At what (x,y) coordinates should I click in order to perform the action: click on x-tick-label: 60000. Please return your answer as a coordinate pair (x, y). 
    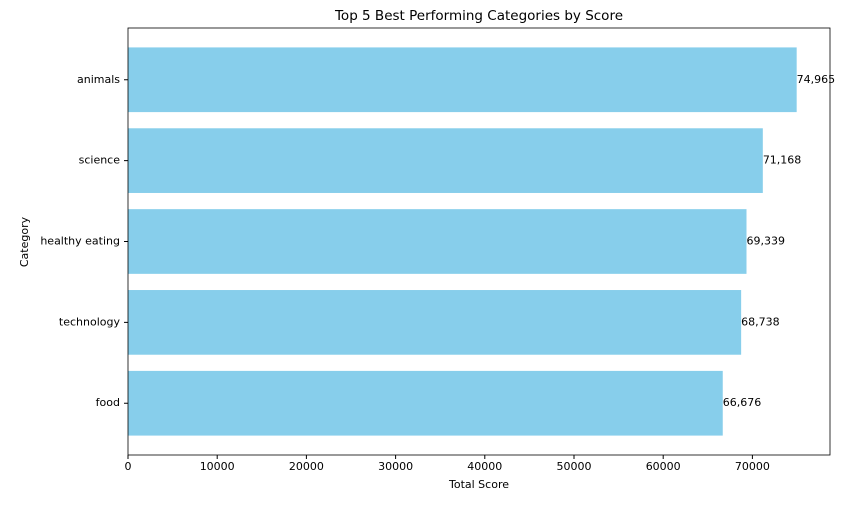
    Looking at the image, I should click on (663, 466).